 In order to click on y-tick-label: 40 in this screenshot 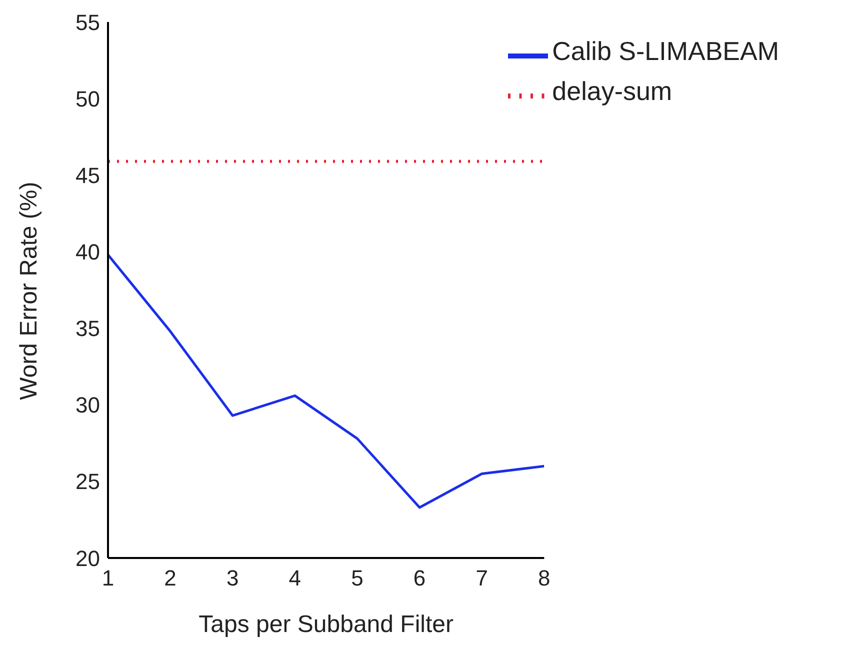, I will do `click(88, 252)`.